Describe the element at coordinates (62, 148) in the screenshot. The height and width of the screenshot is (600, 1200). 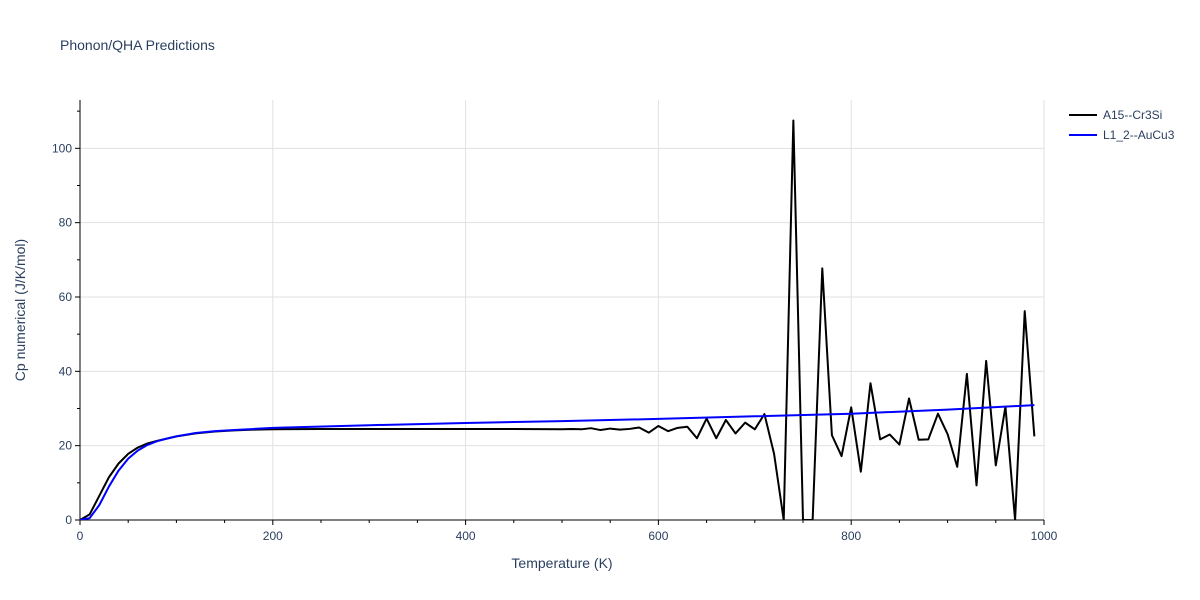
I see `y-tick-label: 100` at that location.